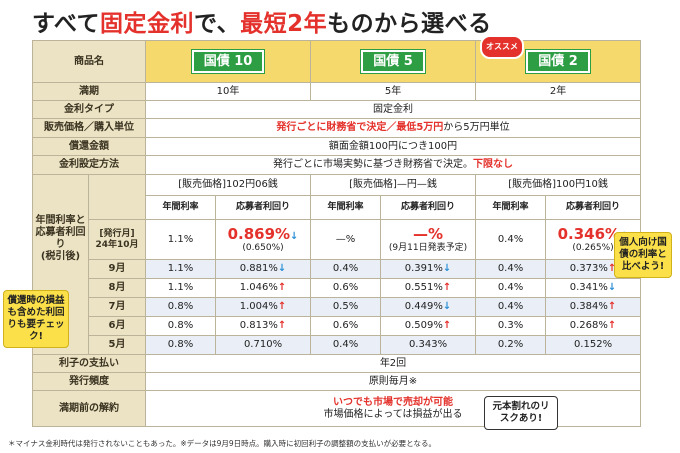 This screenshot has width=680, height=453. Describe the element at coordinates (117, 345) in the screenshot. I see `month: 5月` at that location.